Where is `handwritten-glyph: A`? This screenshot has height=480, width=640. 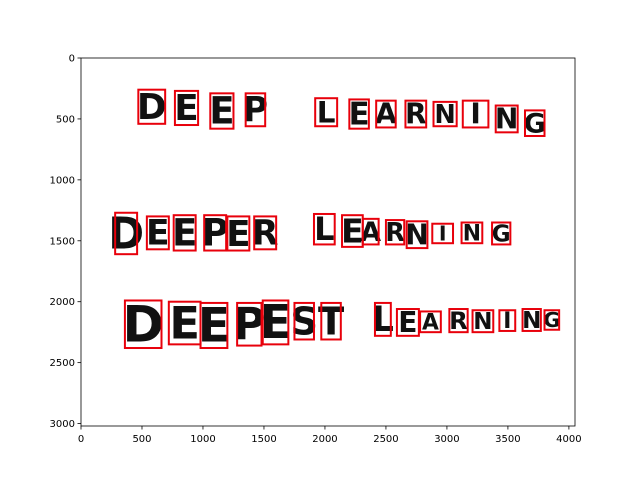
handwritten-glyph: A is located at coordinates (430, 322).